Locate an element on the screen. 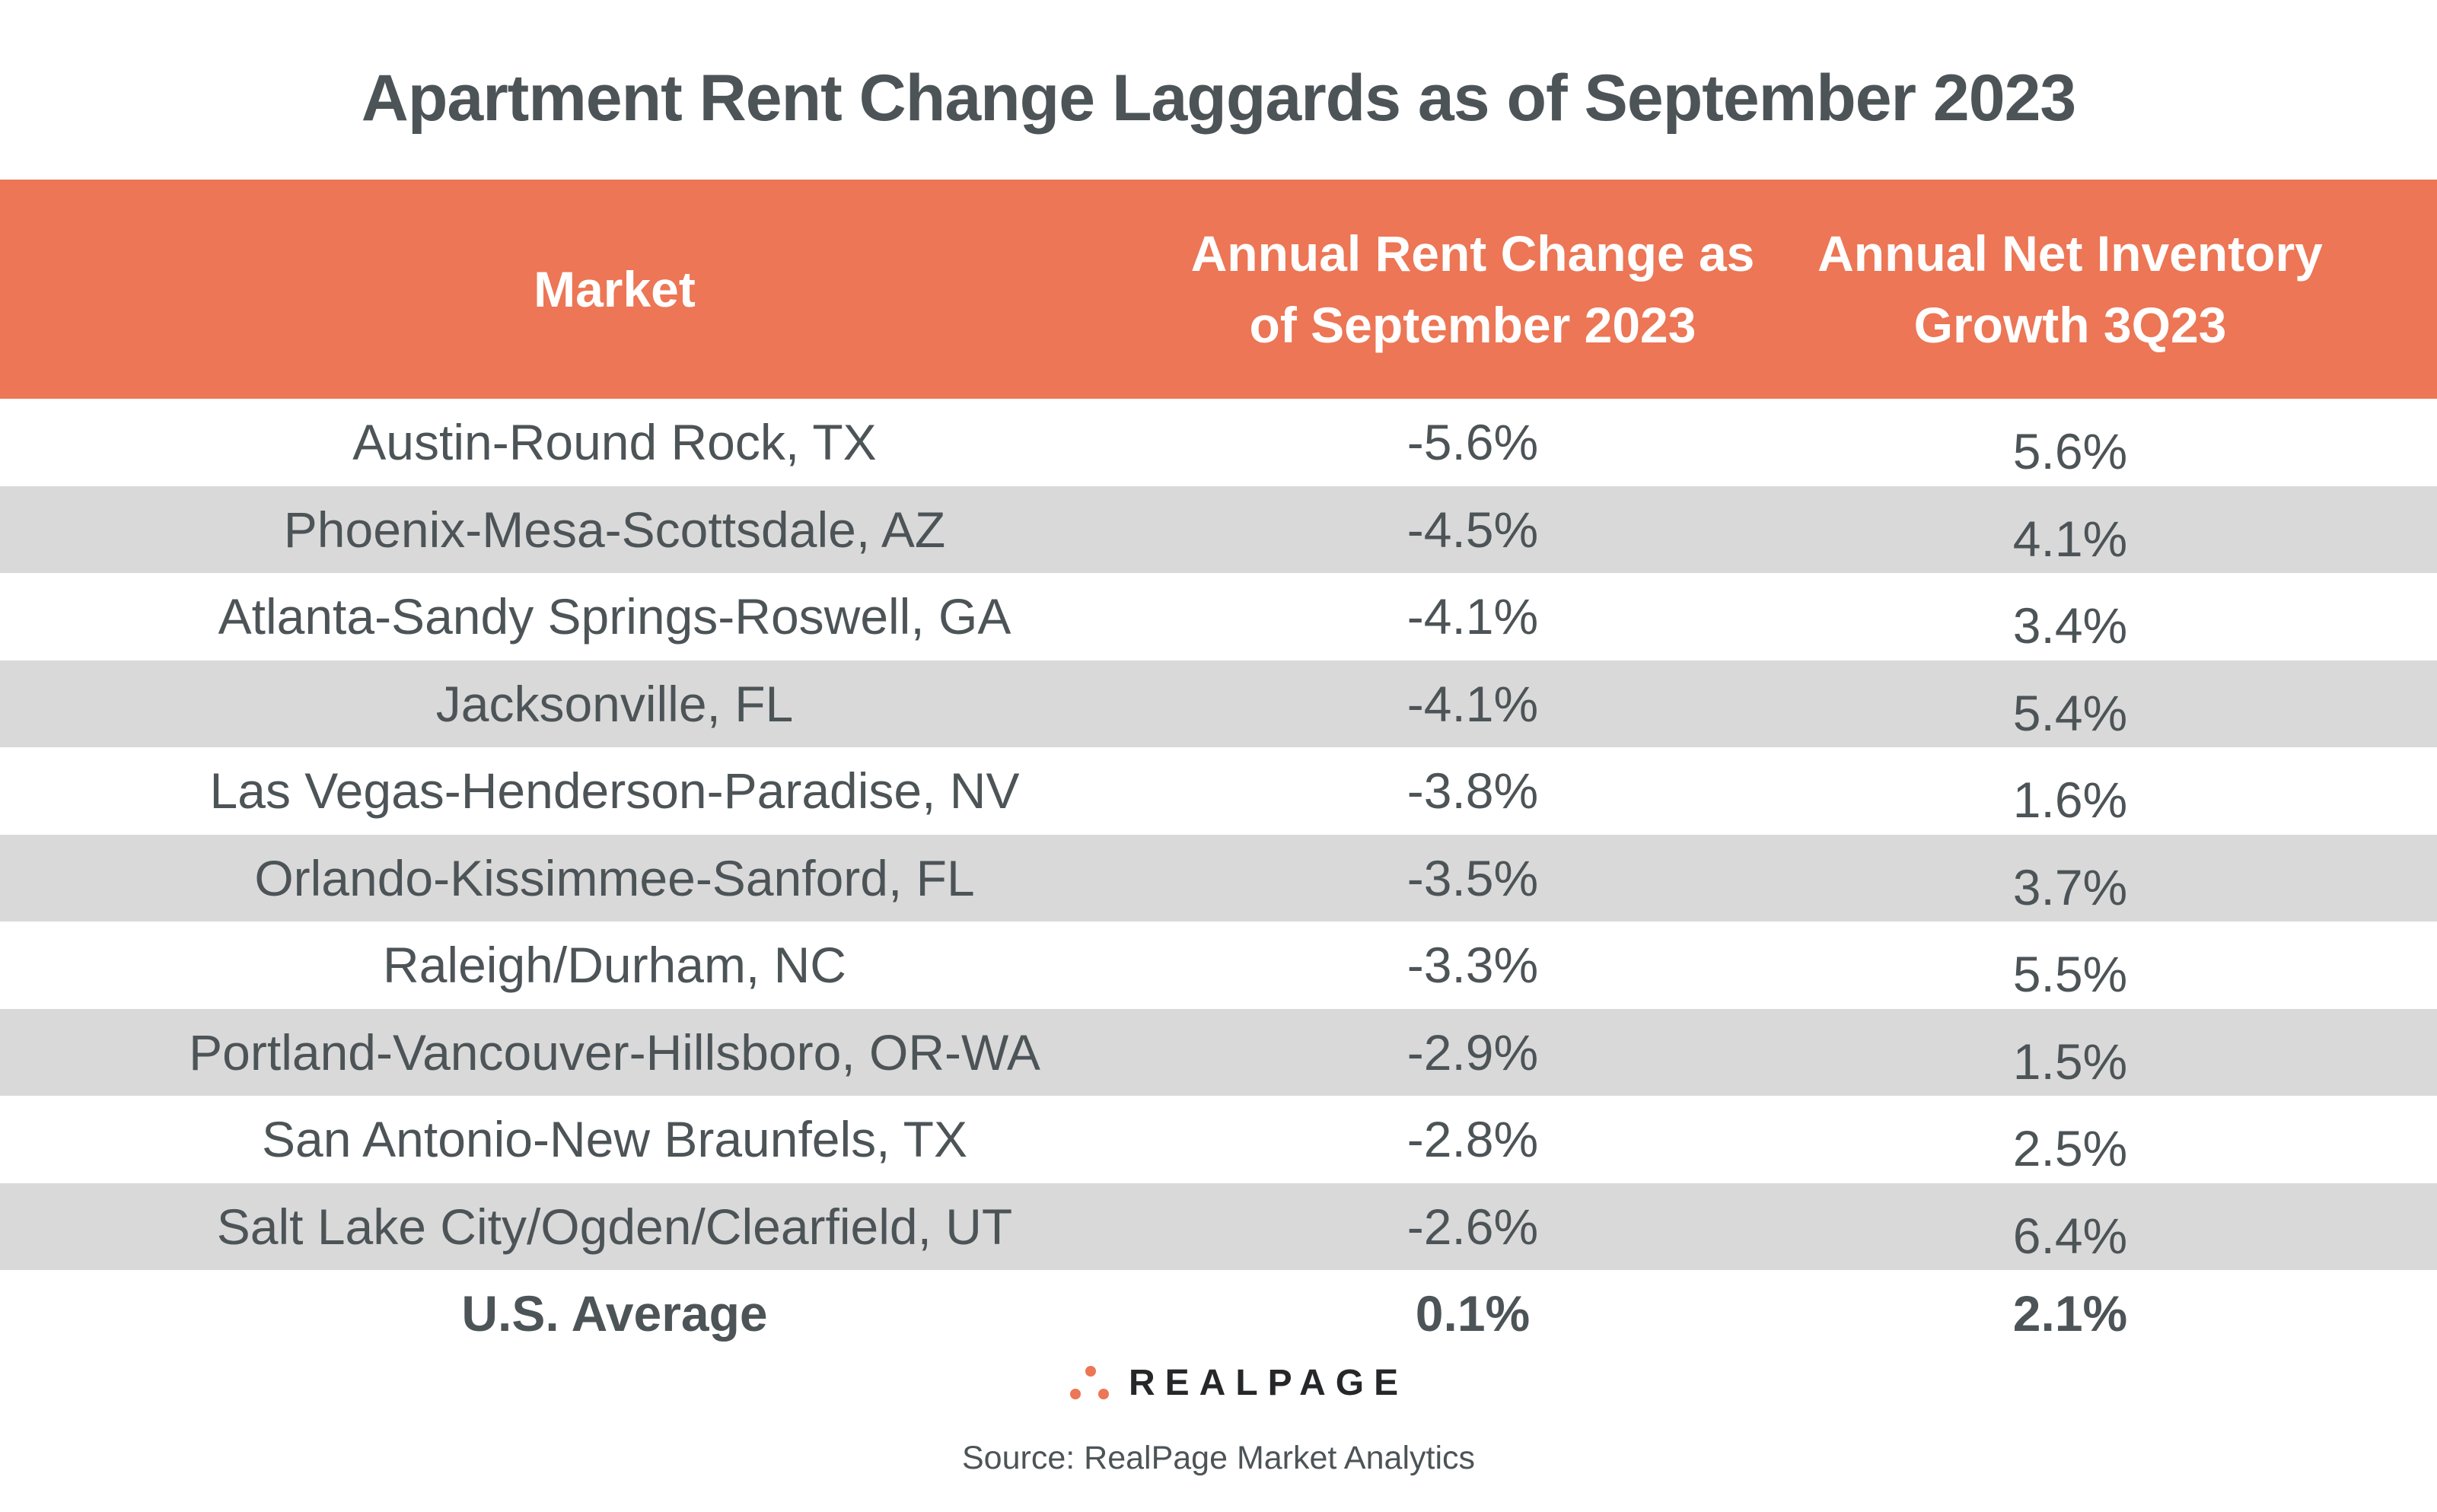 Image resolution: width=2437 pixels, height=1512 pixels. table-row: Jacksonville, FL -4.1% 5.4% is located at coordinates (1218, 703).